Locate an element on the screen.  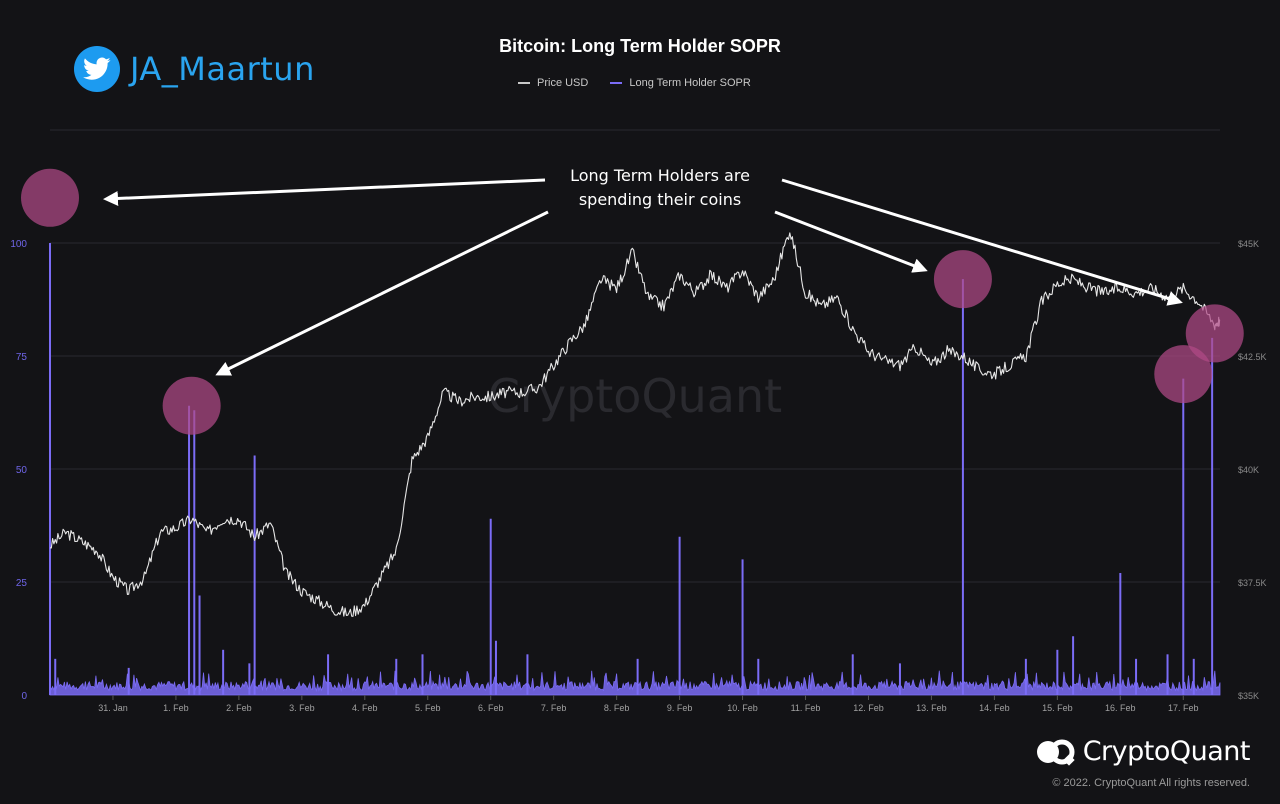
twitter-badge: JA_Maartun is located at coordinates (194, 69).